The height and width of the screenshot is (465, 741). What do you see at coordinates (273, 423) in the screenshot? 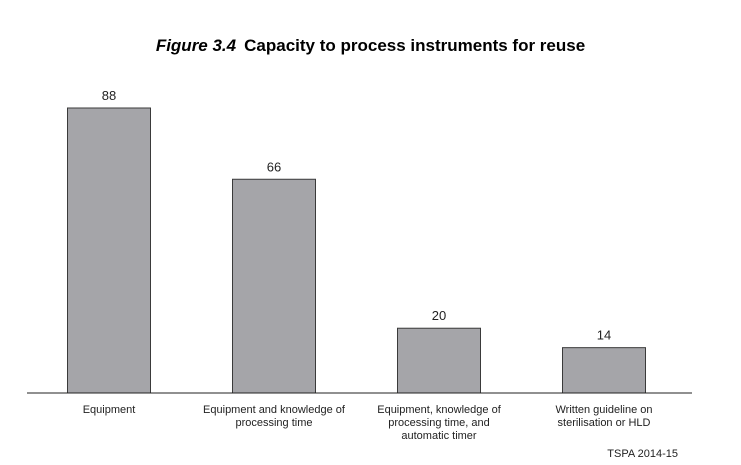
I see `category-label-line: processing time` at bounding box center [273, 423].